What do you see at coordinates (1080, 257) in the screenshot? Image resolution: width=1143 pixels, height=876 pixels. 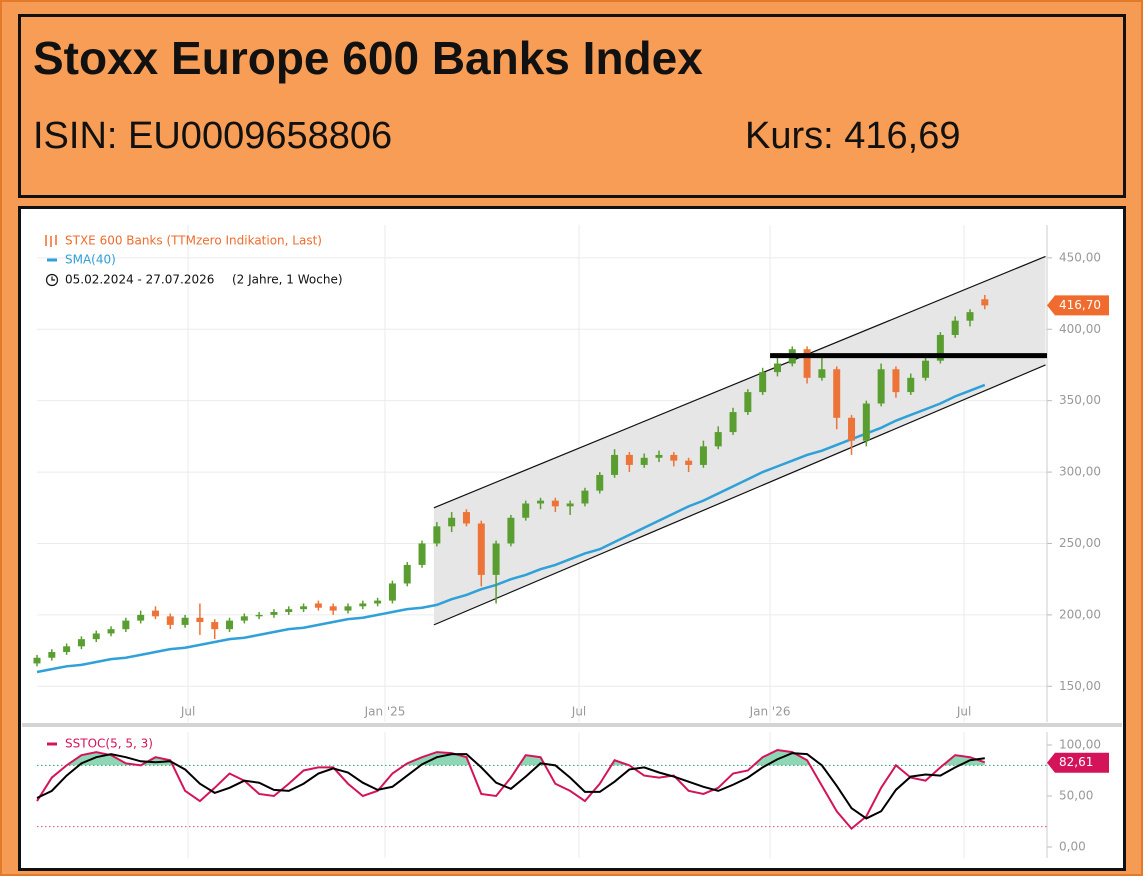 I see `y-tick-label: 450,00` at bounding box center [1080, 257].